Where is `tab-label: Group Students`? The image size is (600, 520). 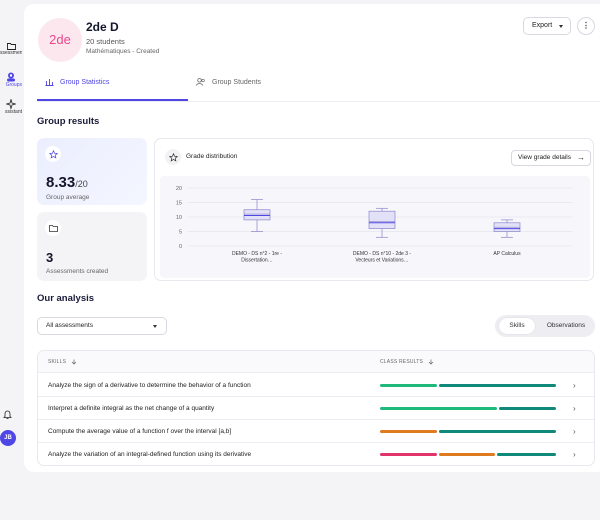 tab-label: Group Students is located at coordinates (237, 82).